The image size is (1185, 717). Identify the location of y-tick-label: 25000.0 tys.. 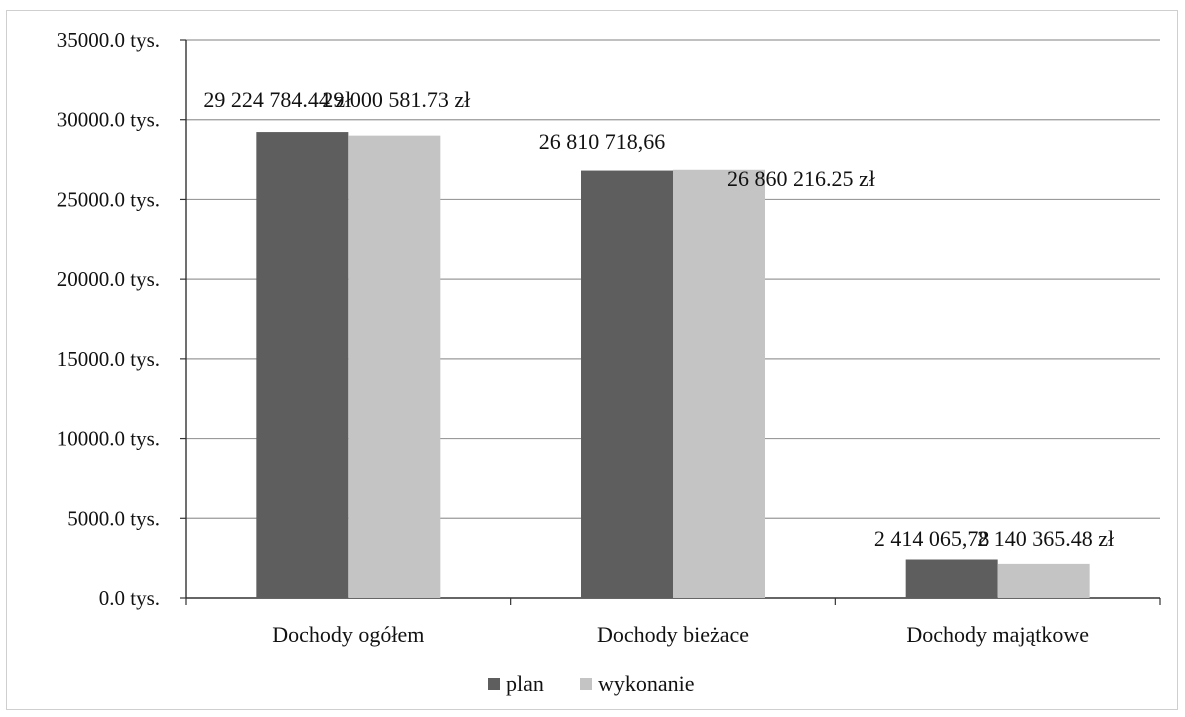
(108, 199).